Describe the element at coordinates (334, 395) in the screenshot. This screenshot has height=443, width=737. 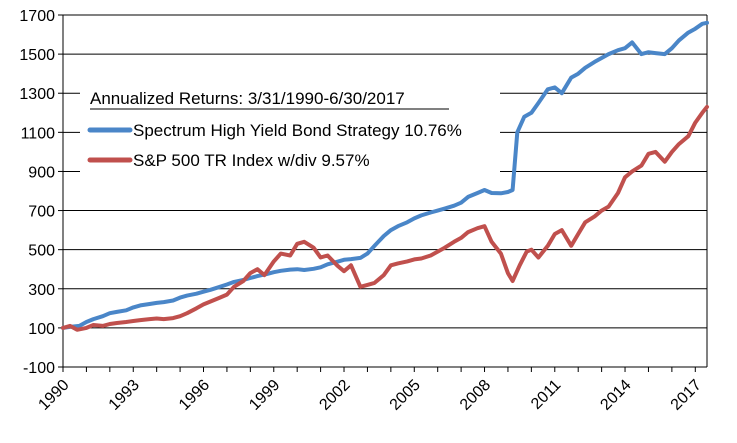
I see `x-tick-label: 2002` at that location.